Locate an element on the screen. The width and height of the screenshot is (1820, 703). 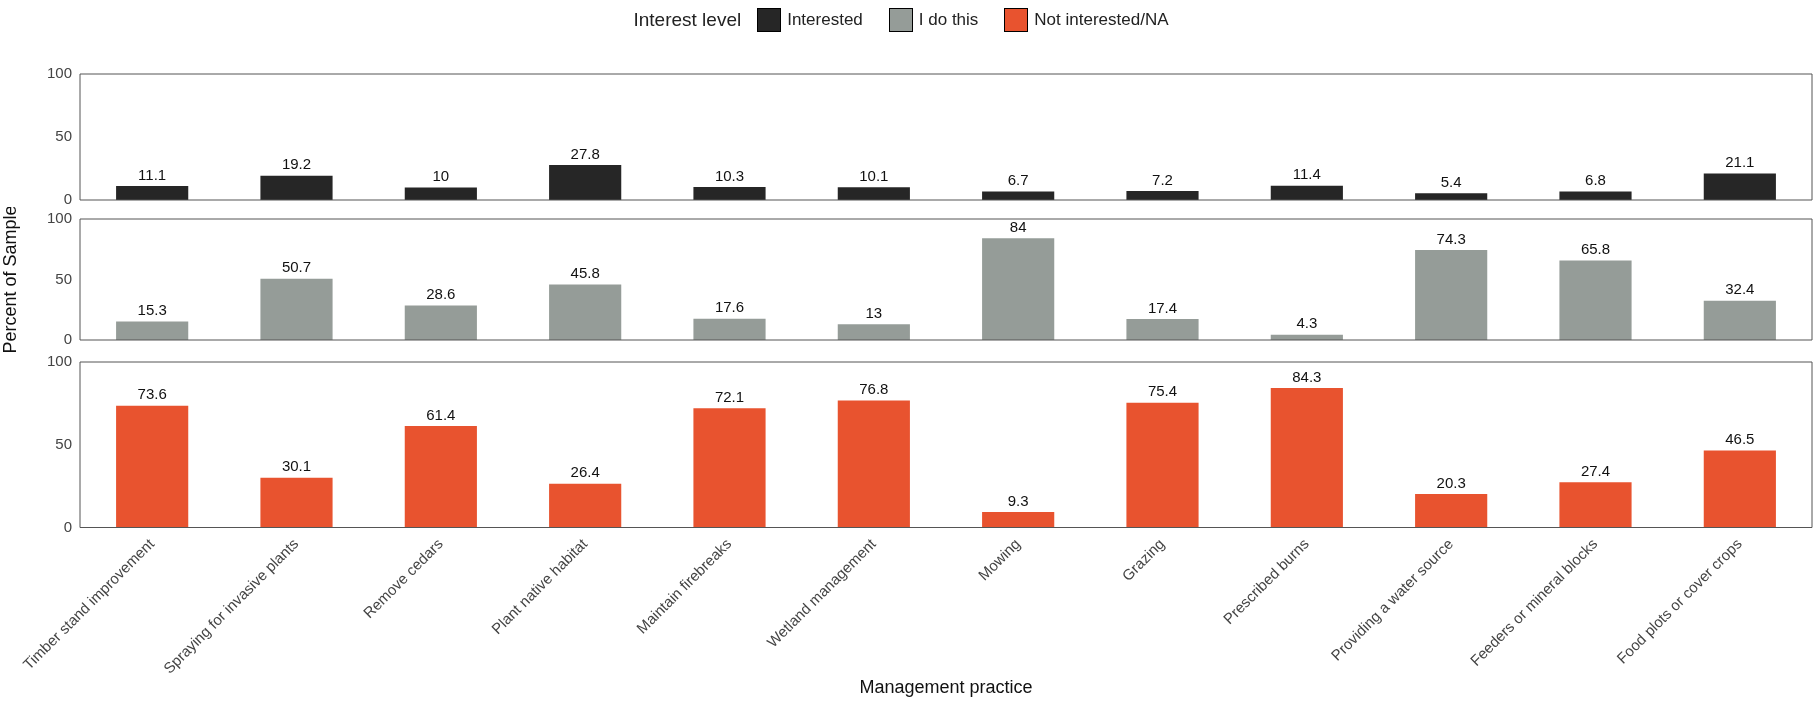
data-label: 72.1 is located at coordinates (729, 396).